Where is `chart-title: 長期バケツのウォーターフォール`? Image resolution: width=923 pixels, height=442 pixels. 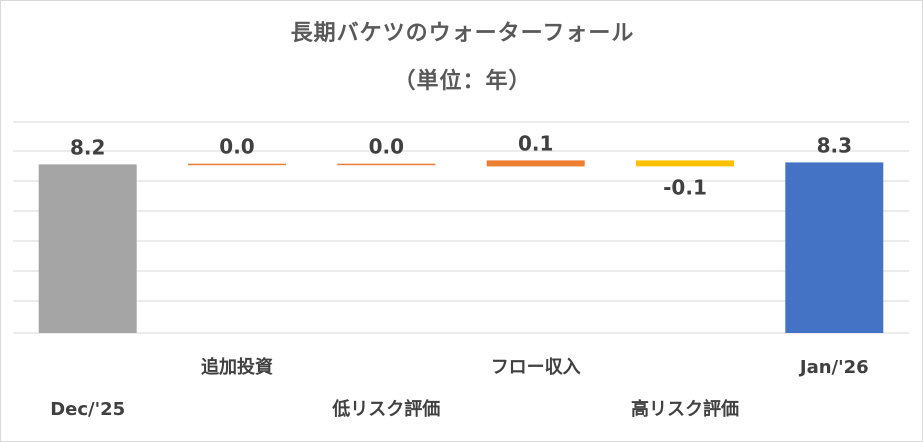
chart-title: 長期バケツのウォーターフォール is located at coordinates (462, 33).